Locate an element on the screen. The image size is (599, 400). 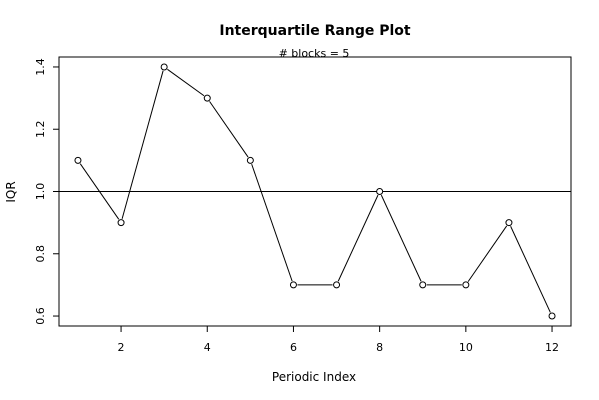
x-axis: 2 4 6 8 10 12 is located at coordinates (338, 339).